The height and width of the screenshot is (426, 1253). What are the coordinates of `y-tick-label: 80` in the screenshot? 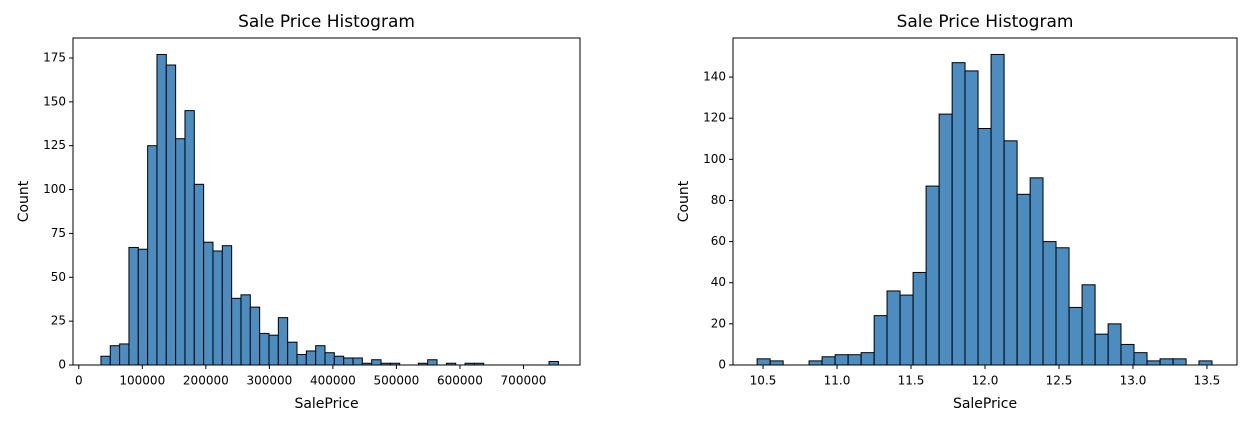 It's located at (718, 200).